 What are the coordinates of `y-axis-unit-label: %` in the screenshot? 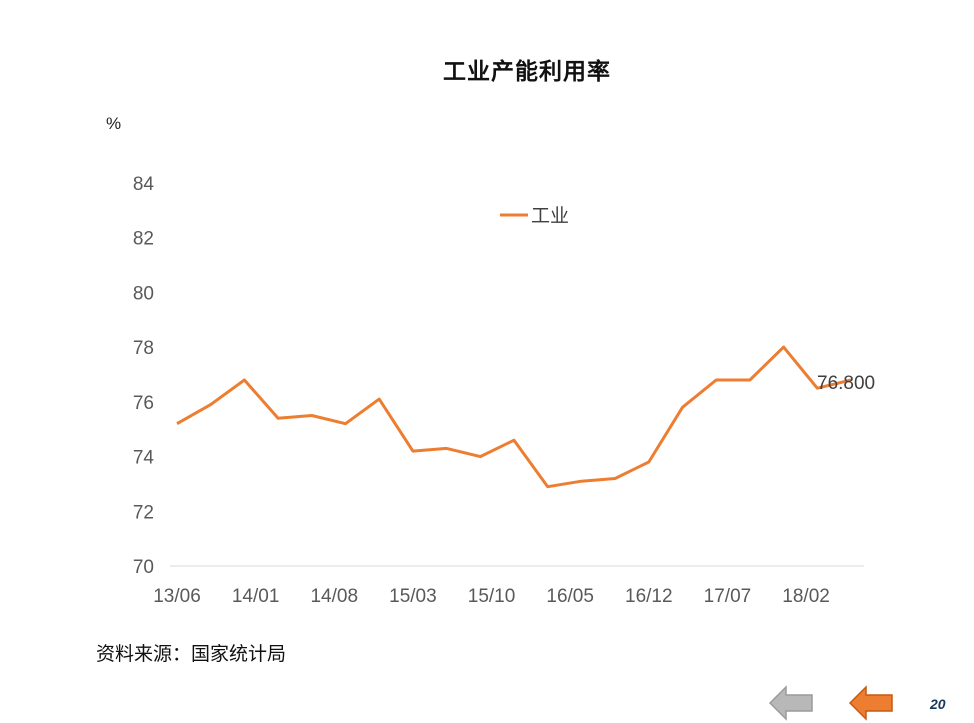 It's located at (114, 123).